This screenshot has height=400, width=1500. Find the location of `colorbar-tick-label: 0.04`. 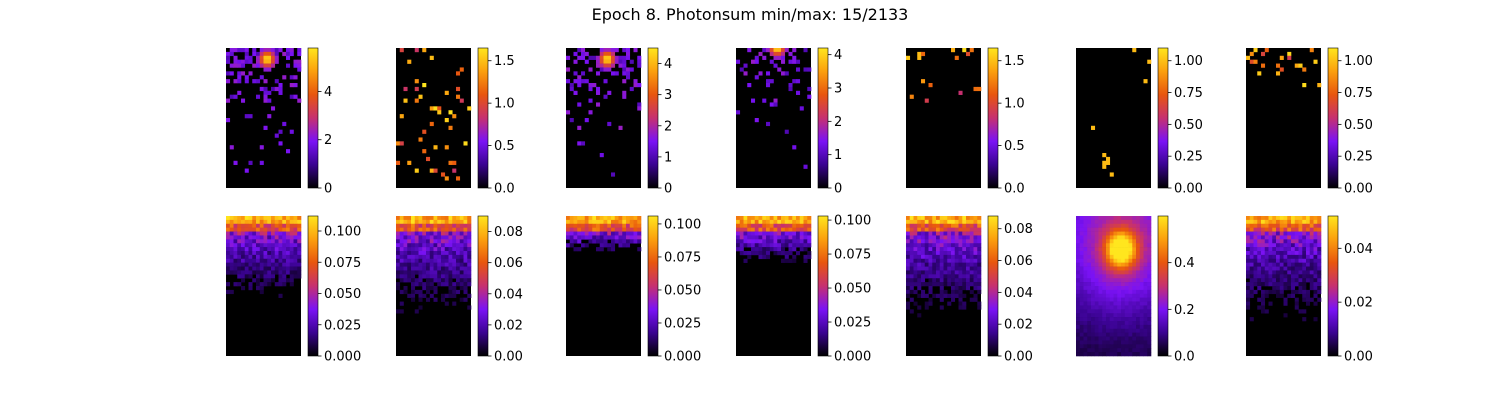

colorbar-tick-label: 0.04 is located at coordinates (508, 294).